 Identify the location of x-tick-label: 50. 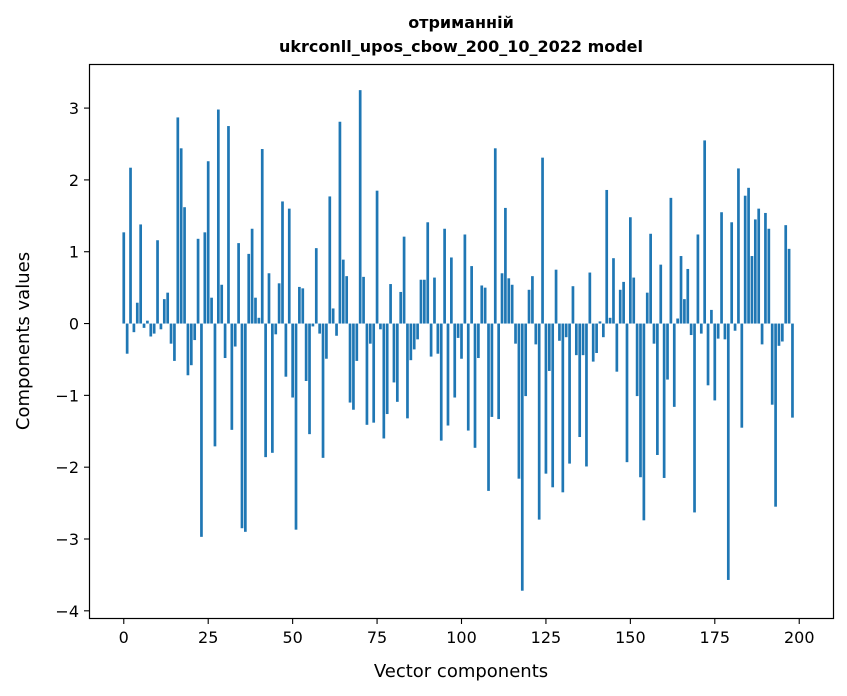
(292, 637).